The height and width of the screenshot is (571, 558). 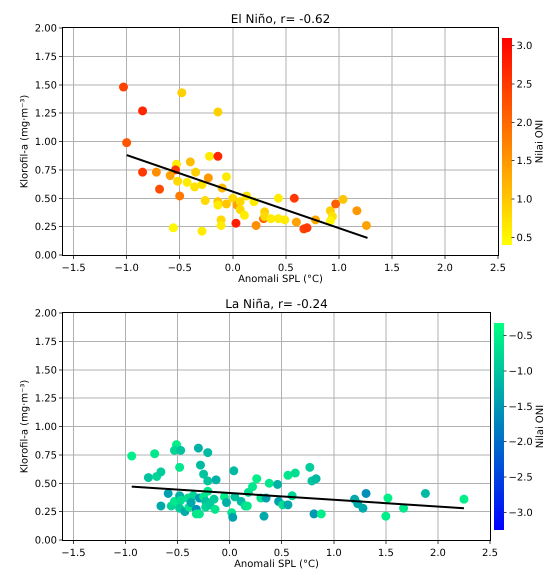 I want to click on color-bar-label: −3.0, so click(x=520, y=513).